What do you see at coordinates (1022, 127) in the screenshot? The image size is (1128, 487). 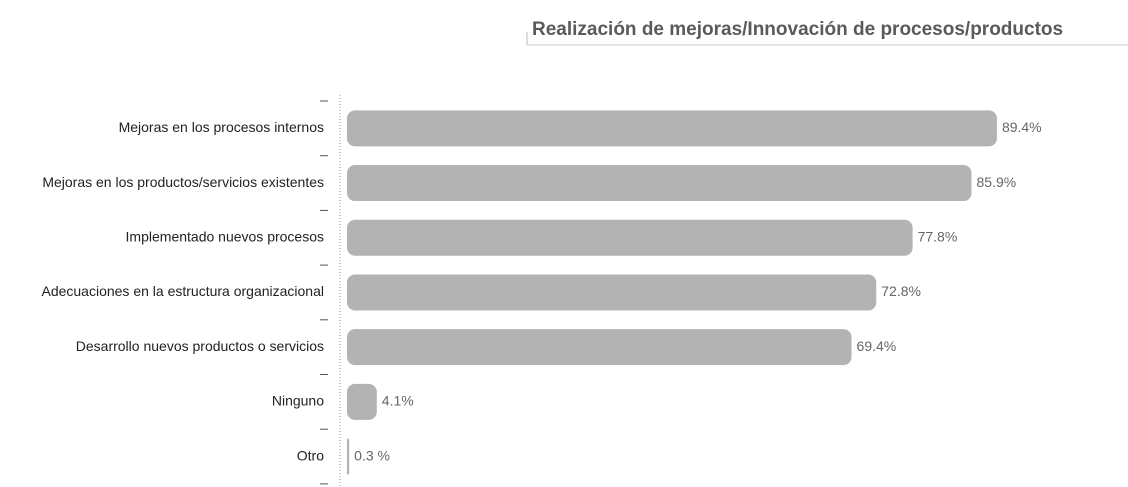 I see `value-label: 89.4%` at bounding box center [1022, 127].